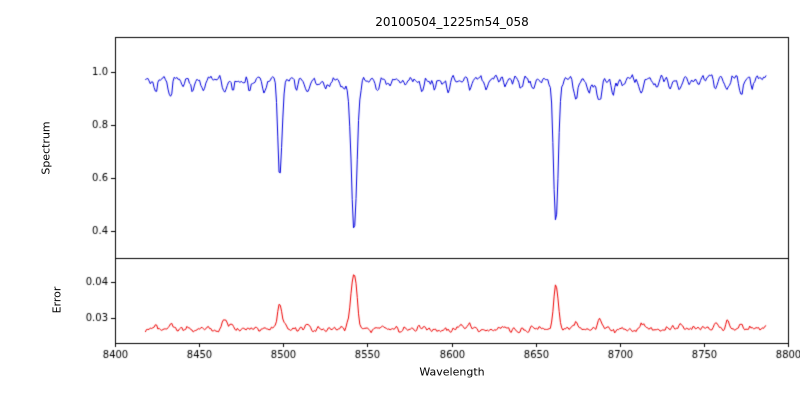 The image size is (800, 400). I want to click on chart-title: 20100504_1225m54_058, so click(452, 22).